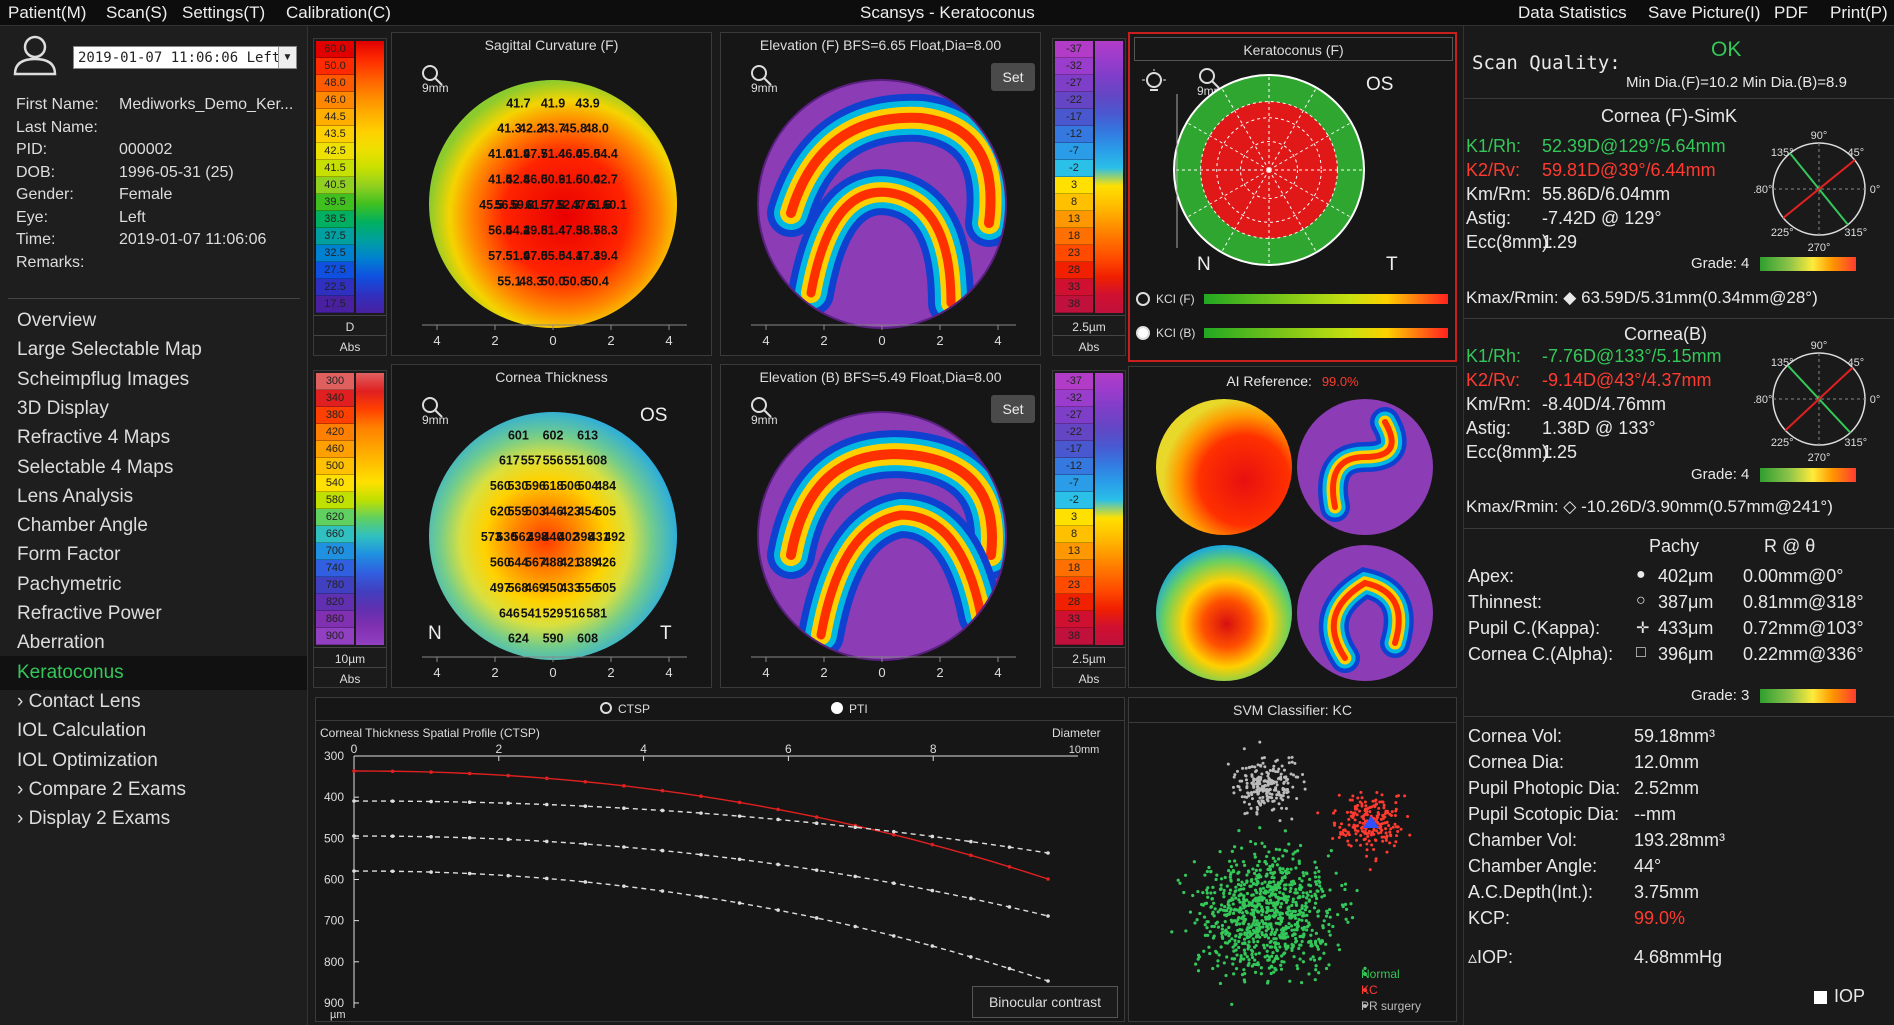 The height and width of the screenshot is (1025, 1894). What do you see at coordinates (553, 562) in the screenshot?
I see `map-value: 488` at bounding box center [553, 562].